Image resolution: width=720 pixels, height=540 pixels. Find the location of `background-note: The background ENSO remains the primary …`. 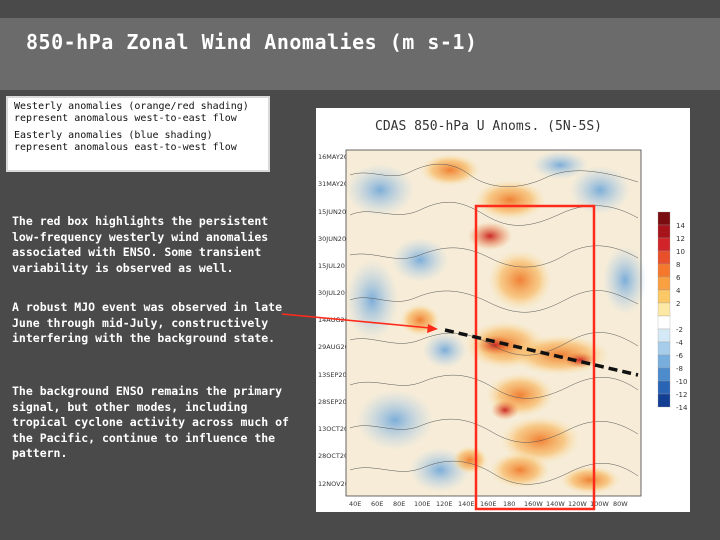

background-note: The background ENSO remains the primary … is located at coordinates (150, 422).